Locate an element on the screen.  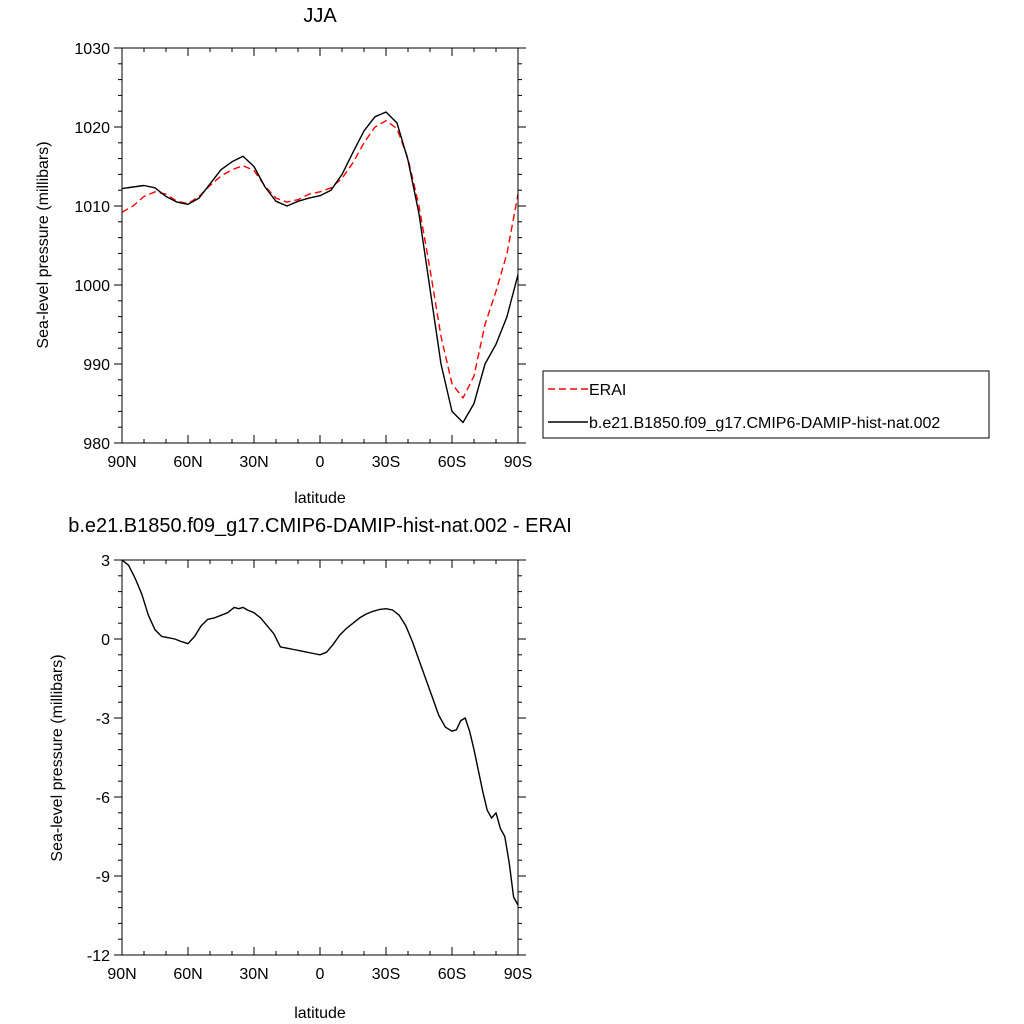
y-tick-label: -6 is located at coordinates (103, 798).